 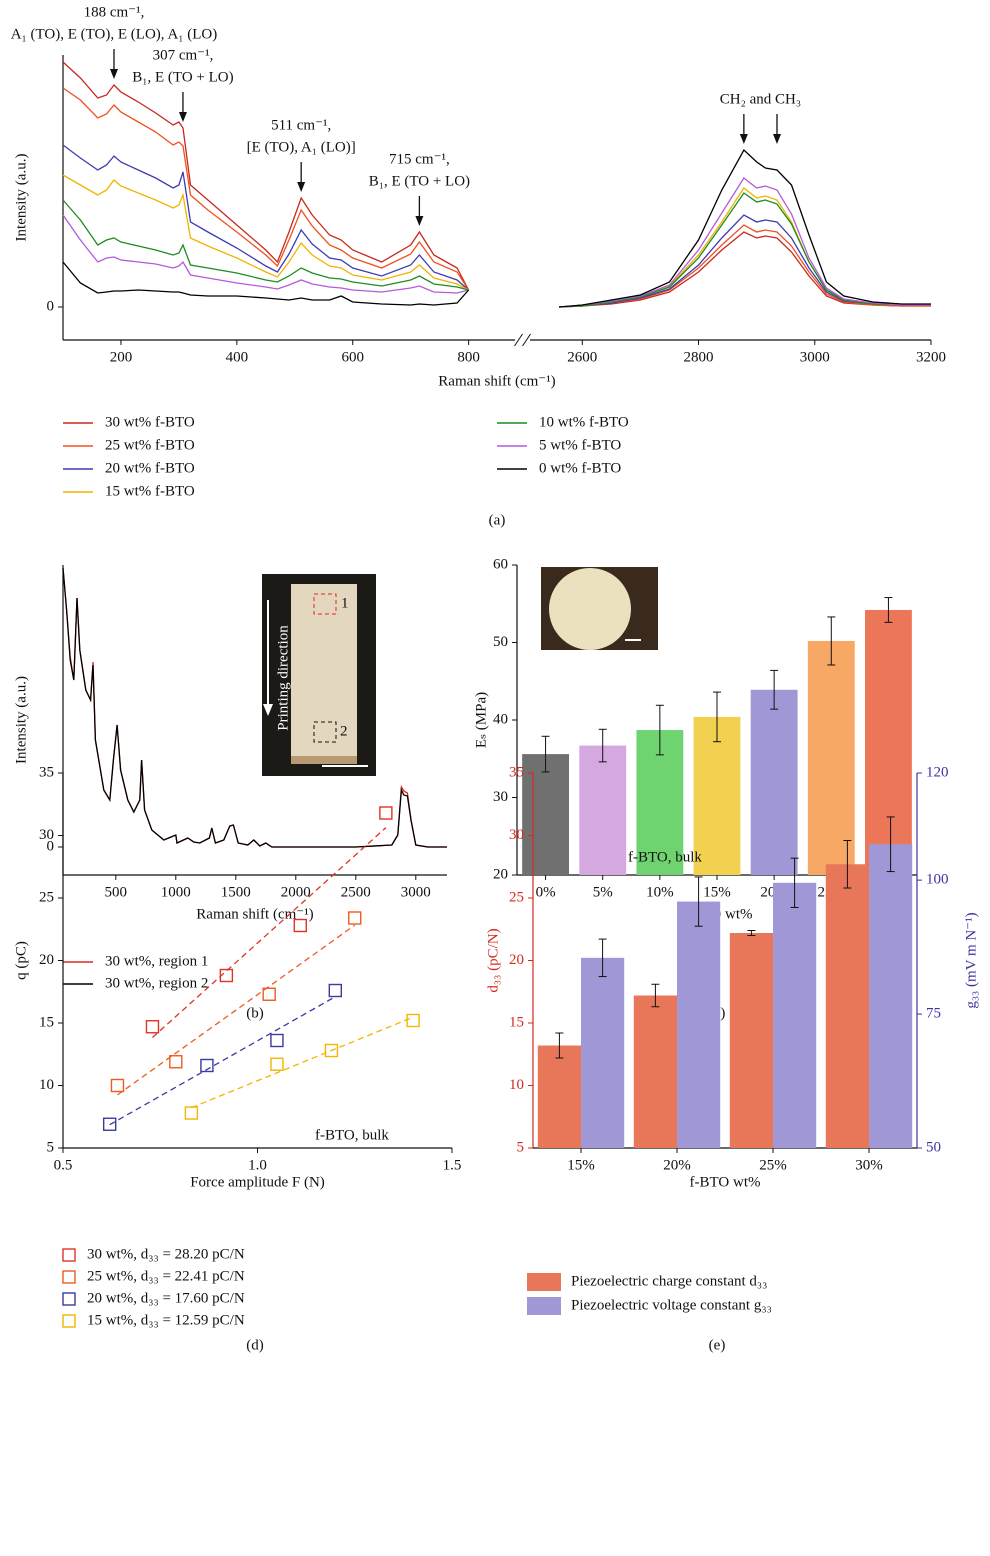 What do you see at coordinates (257, 1182) in the screenshot?
I see `x-axis-label: Force amplitude F (N)` at bounding box center [257, 1182].